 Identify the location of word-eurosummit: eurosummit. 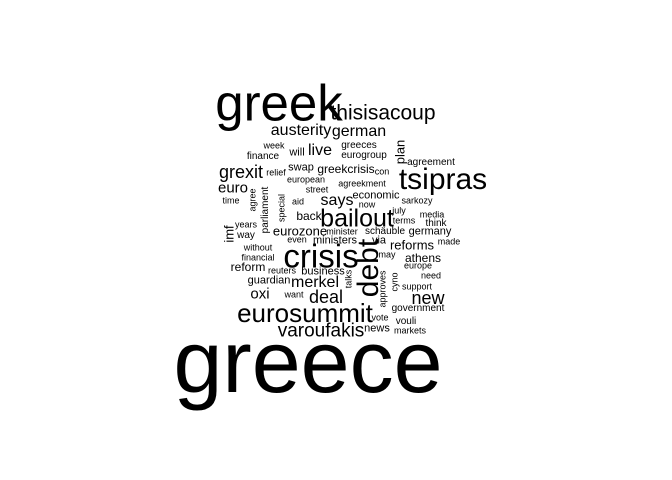
(305, 313).